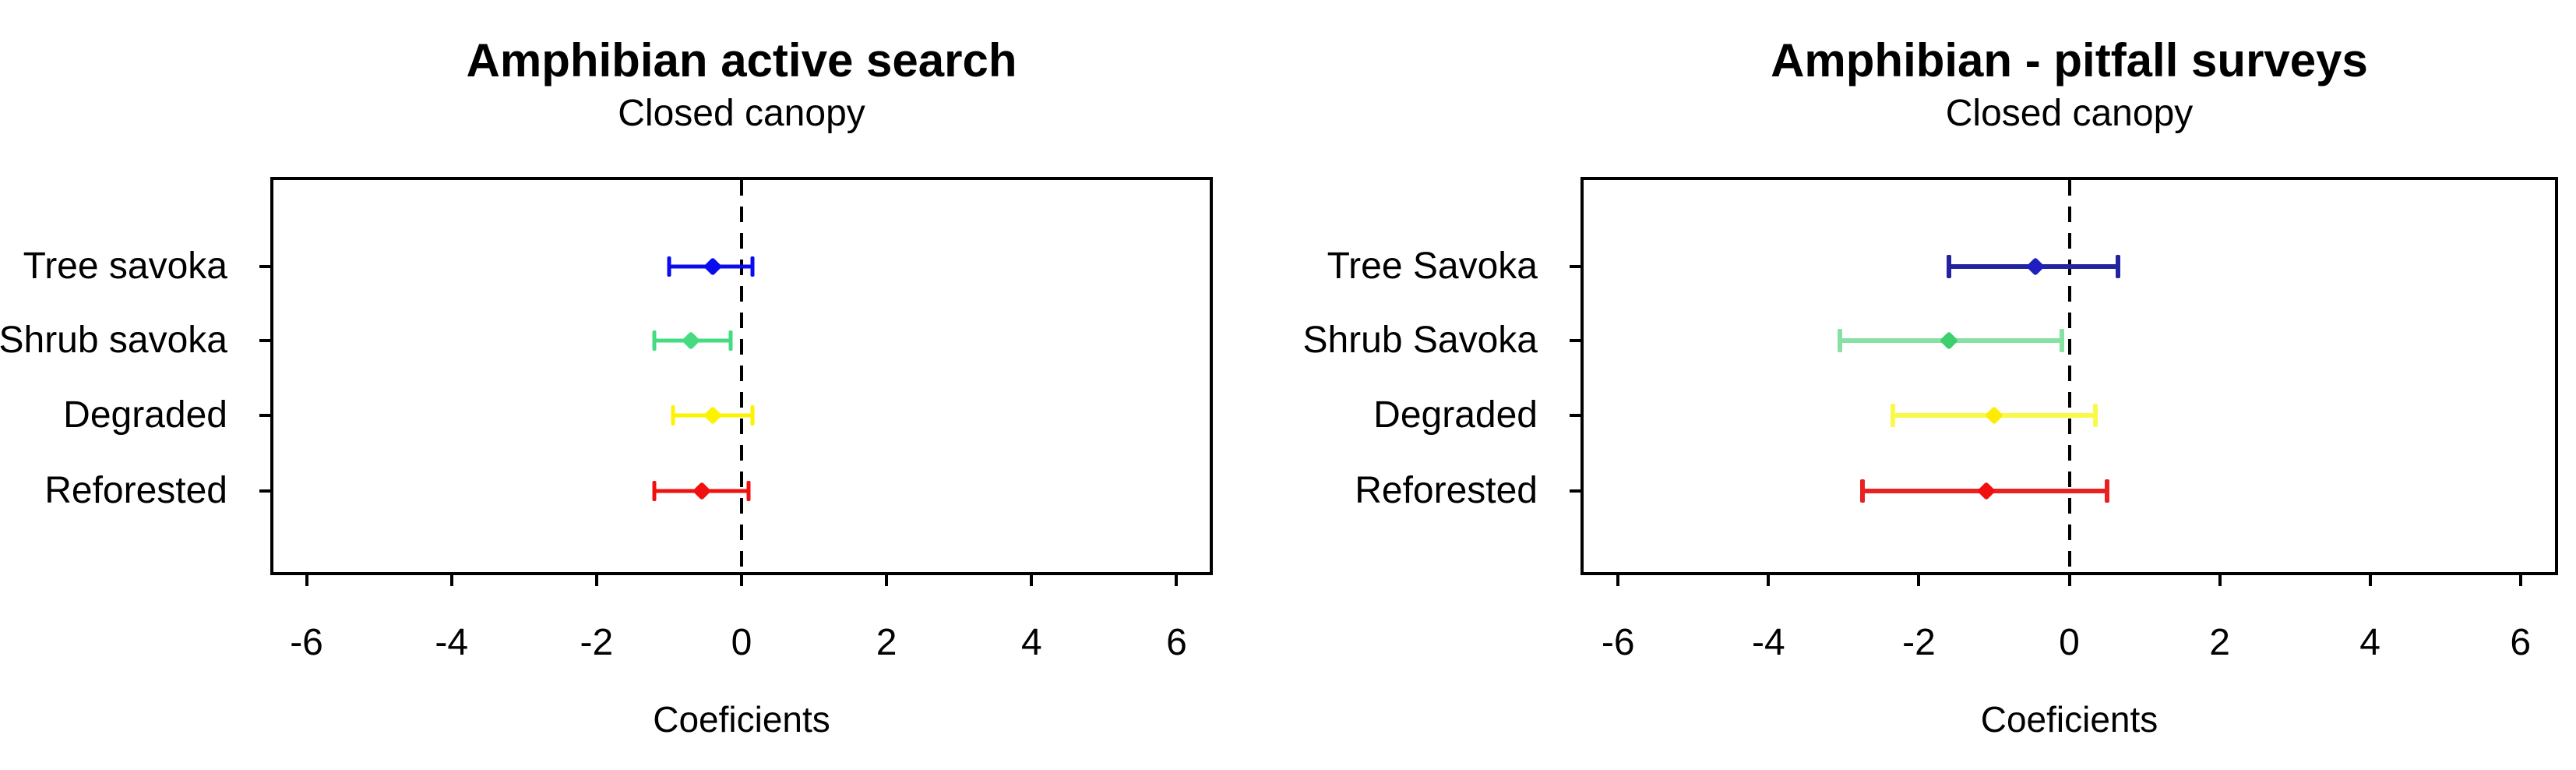 This screenshot has height=770, width=2576. What do you see at coordinates (125, 266) in the screenshot?
I see `category-label: Tree savoka` at bounding box center [125, 266].